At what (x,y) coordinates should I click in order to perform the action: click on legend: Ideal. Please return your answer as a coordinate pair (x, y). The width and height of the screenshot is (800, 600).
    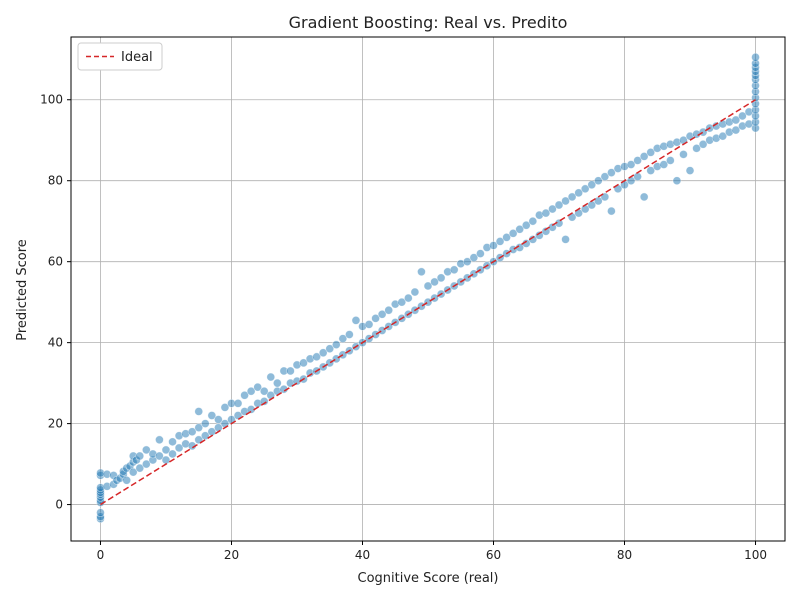
    Looking at the image, I should click on (120, 56).